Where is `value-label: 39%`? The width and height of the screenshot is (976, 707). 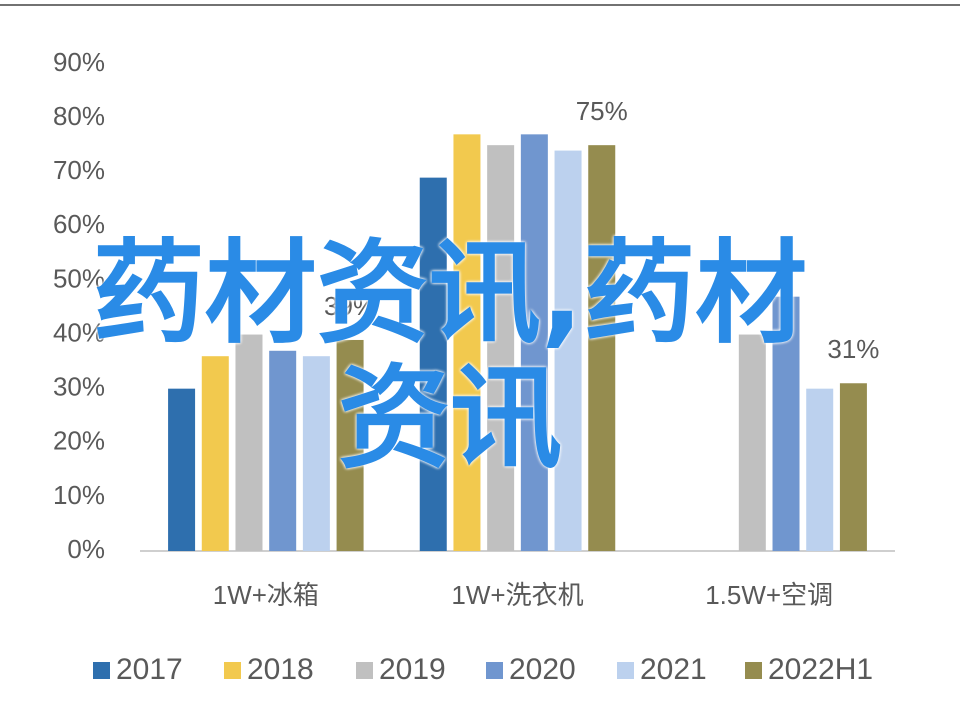
value-label: 39% is located at coordinates (350, 306).